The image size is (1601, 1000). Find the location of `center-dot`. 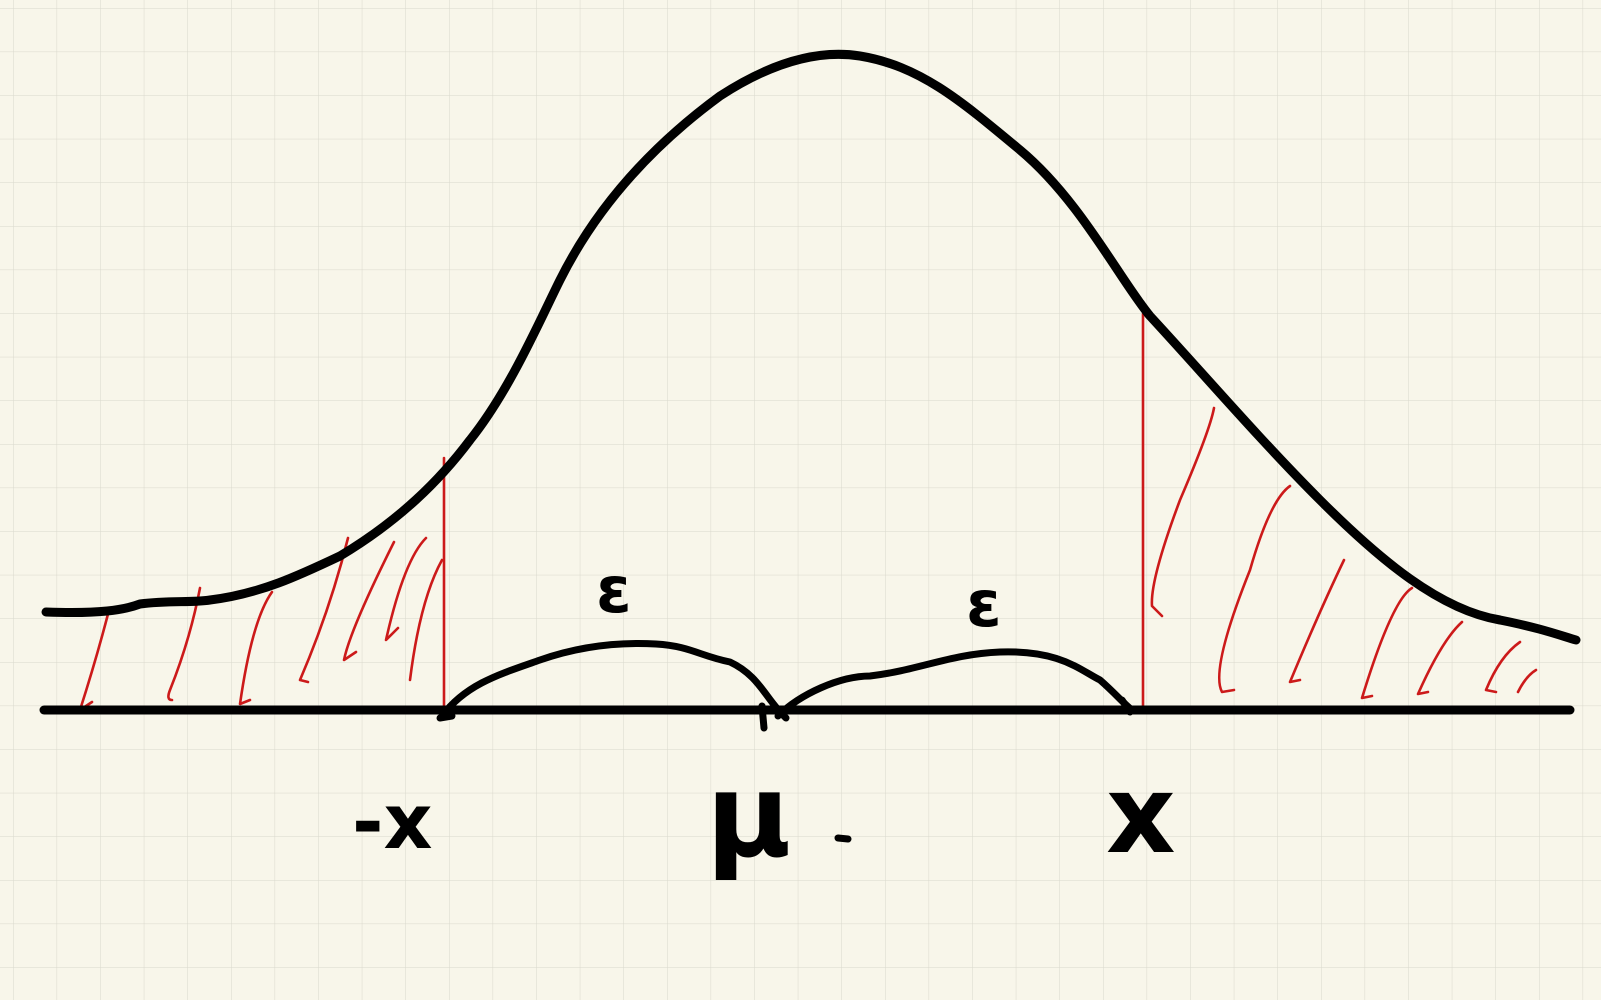

center-dot is located at coordinates (843, 838).